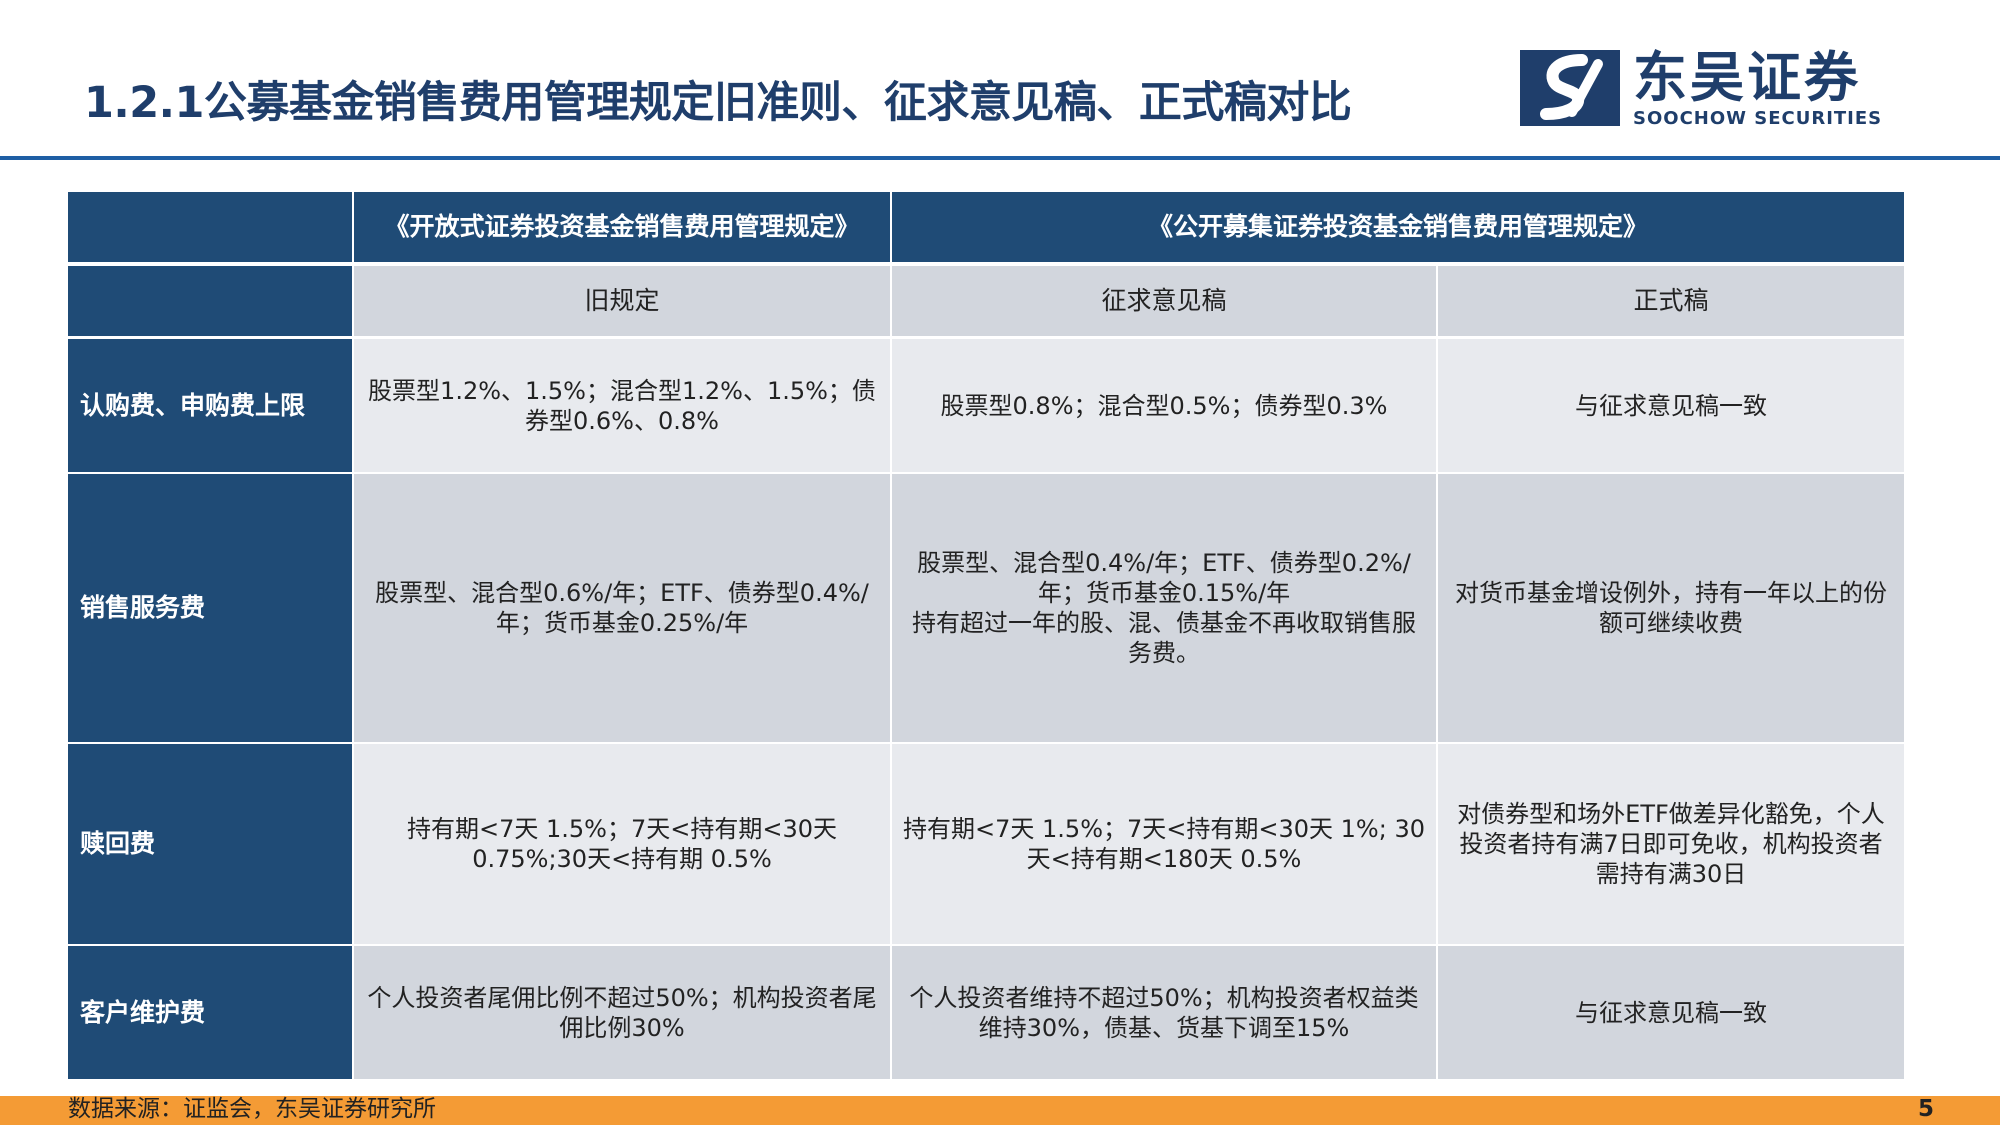  Describe the element at coordinates (622, 405) in the screenshot. I see `cell-subscription-old: 股票型1.2%、1.5%；混合型1.2%、1.5%；债券型0.6%、0.8%` at that location.